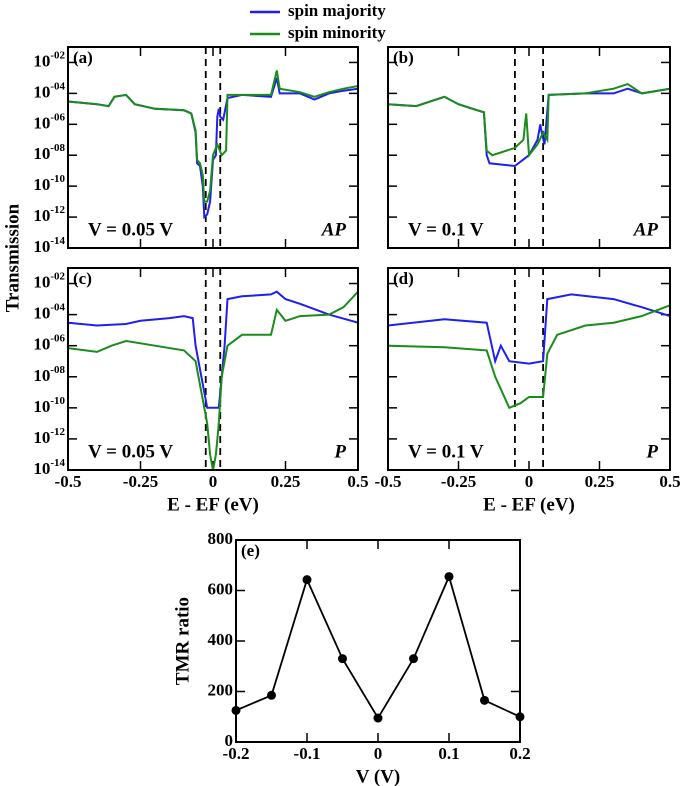 The height and width of the screenshot is (786, 685). What do you see at coordinates (378, 776) in the screenshot?
I see `x-axis-label: V (V)` at bounding box center [378, 776].